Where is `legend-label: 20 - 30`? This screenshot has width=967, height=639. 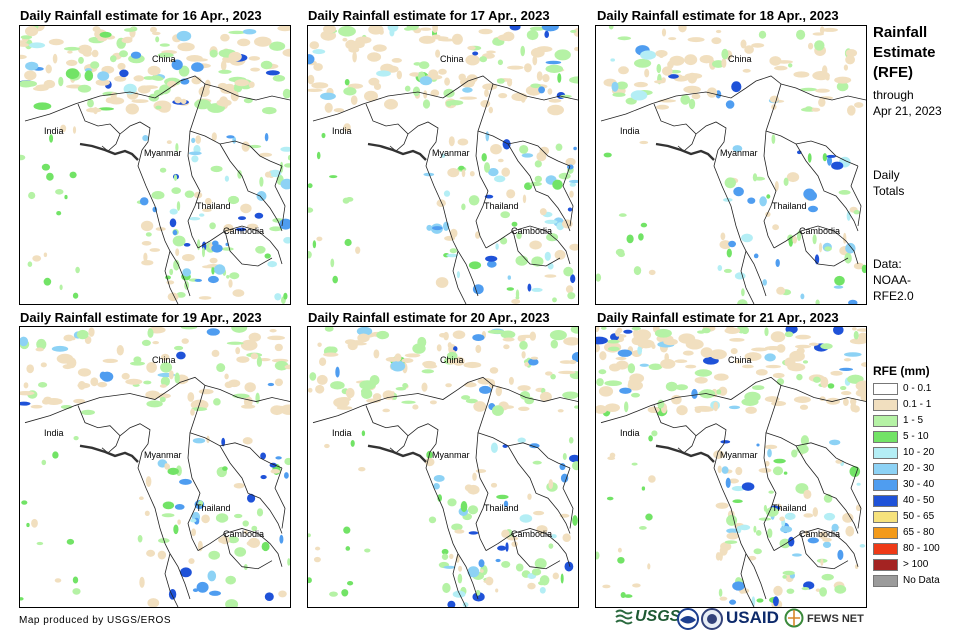
legend-label: 20 - 30 is located at coordinates (919, 468).